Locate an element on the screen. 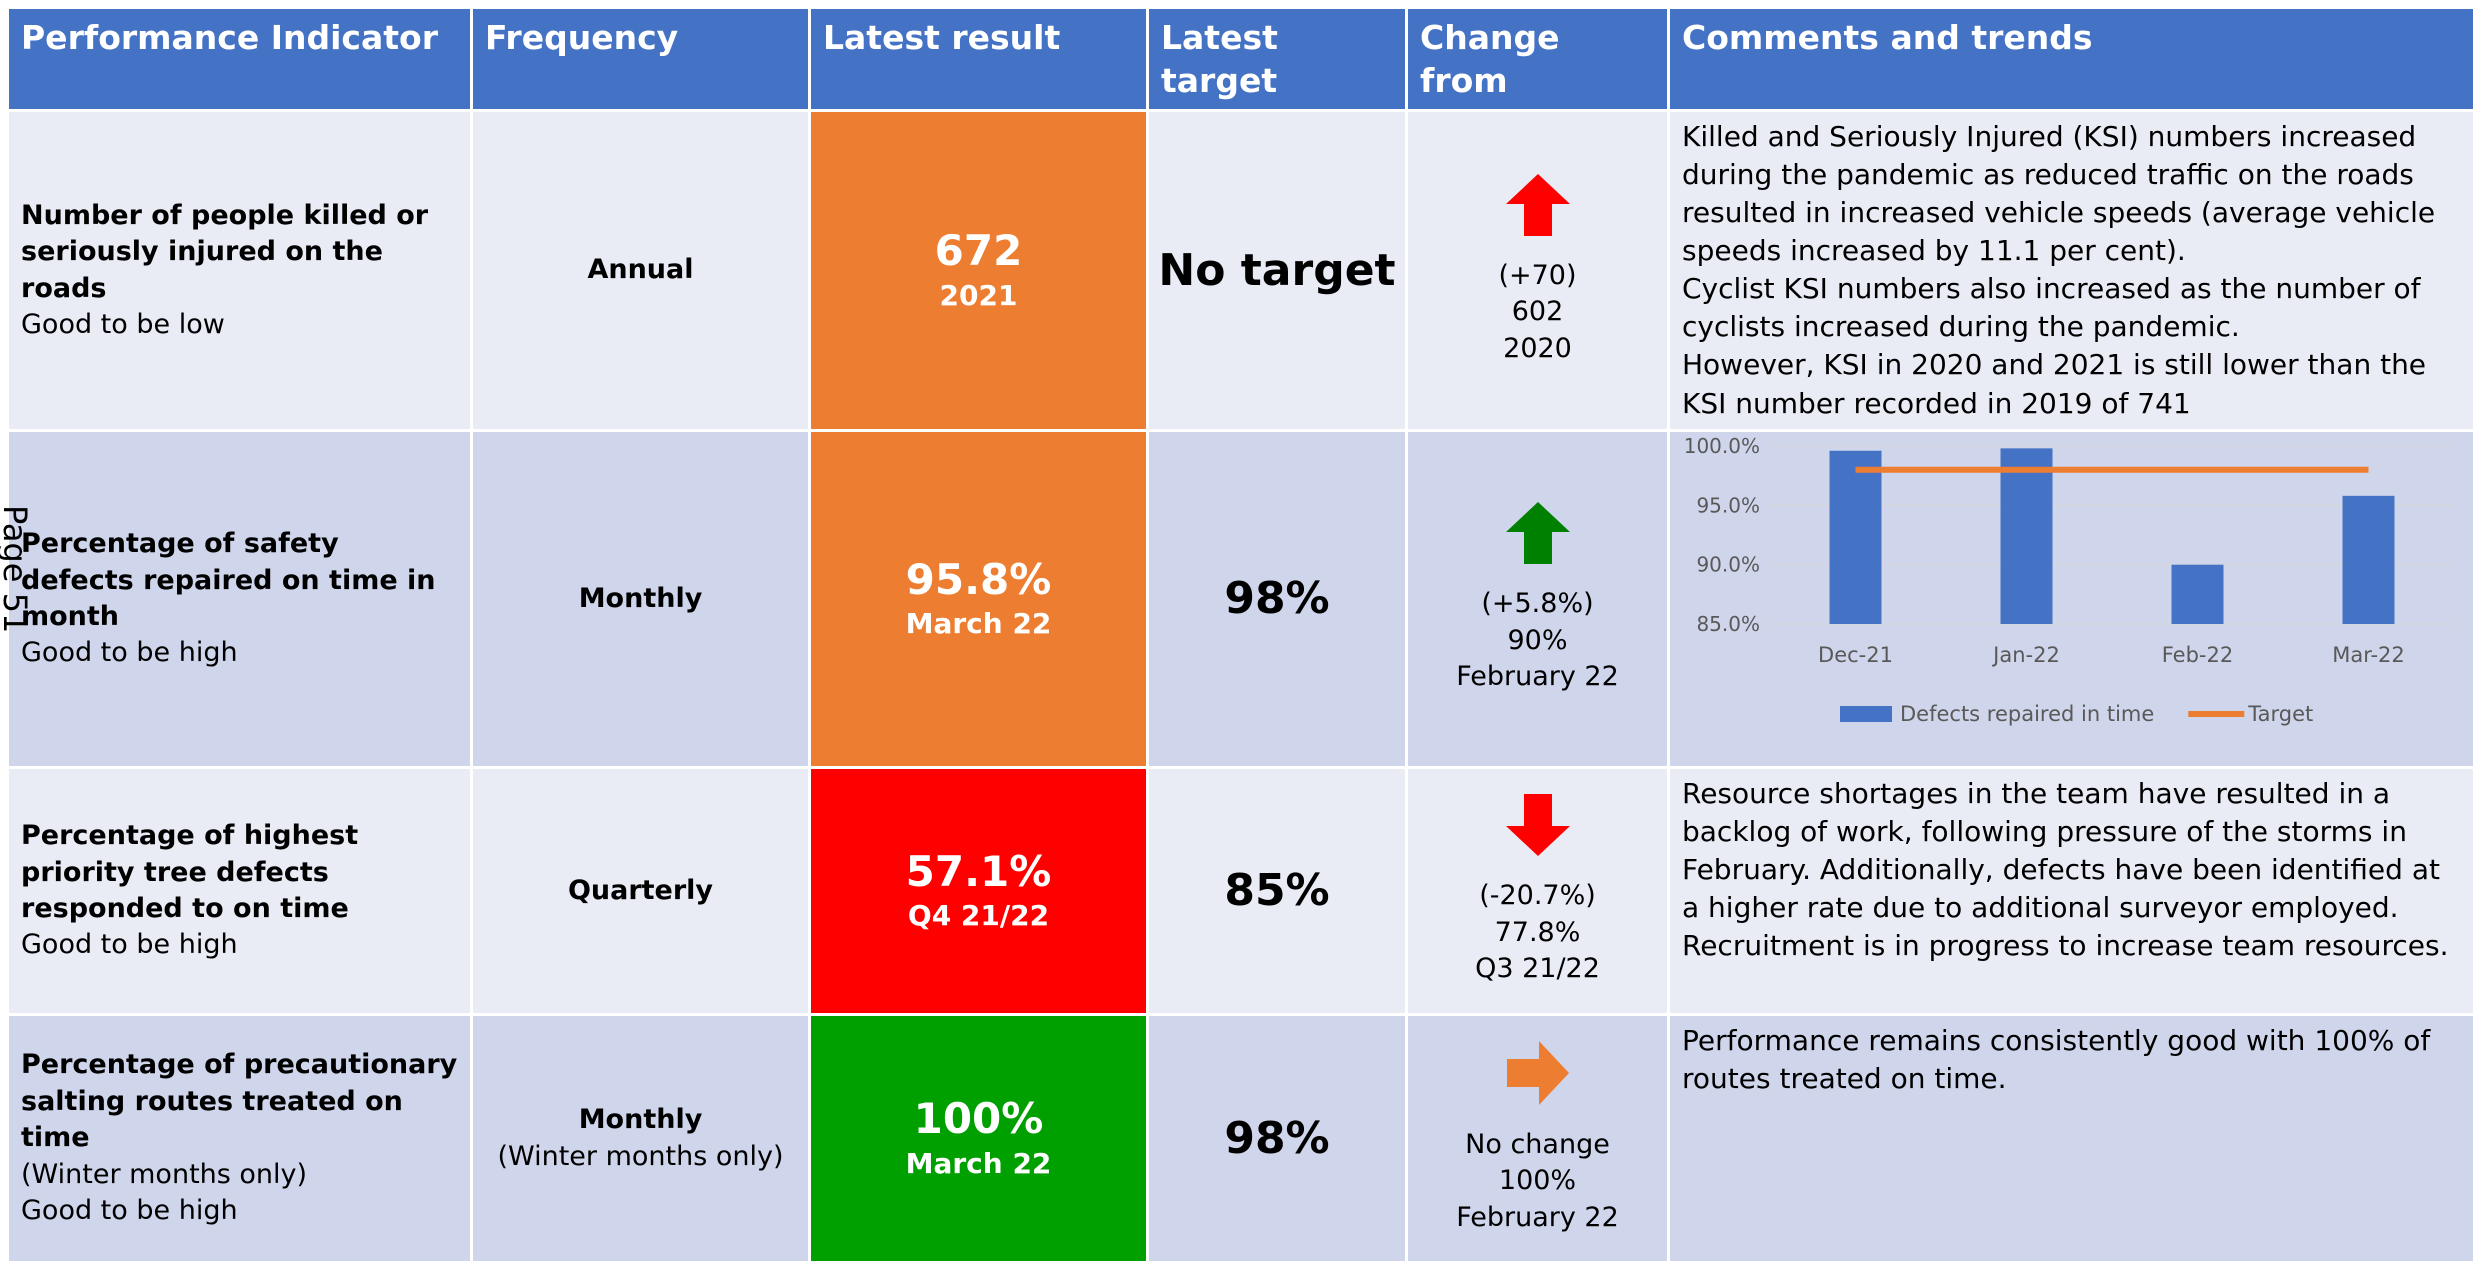  legend-label: Defects repaired in time is located at coordinates (2027, 714).